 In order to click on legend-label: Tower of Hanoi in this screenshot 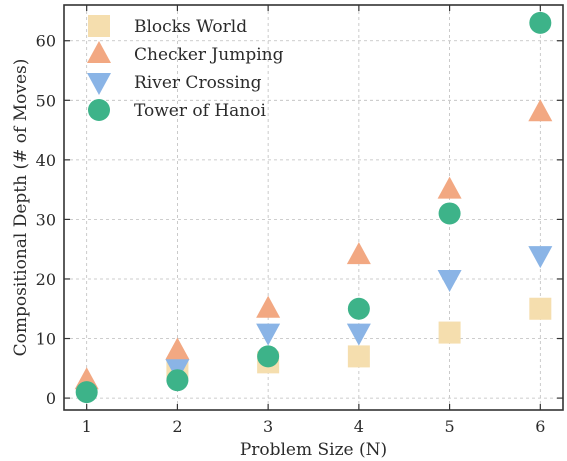, I will do `click(200, 111)`.